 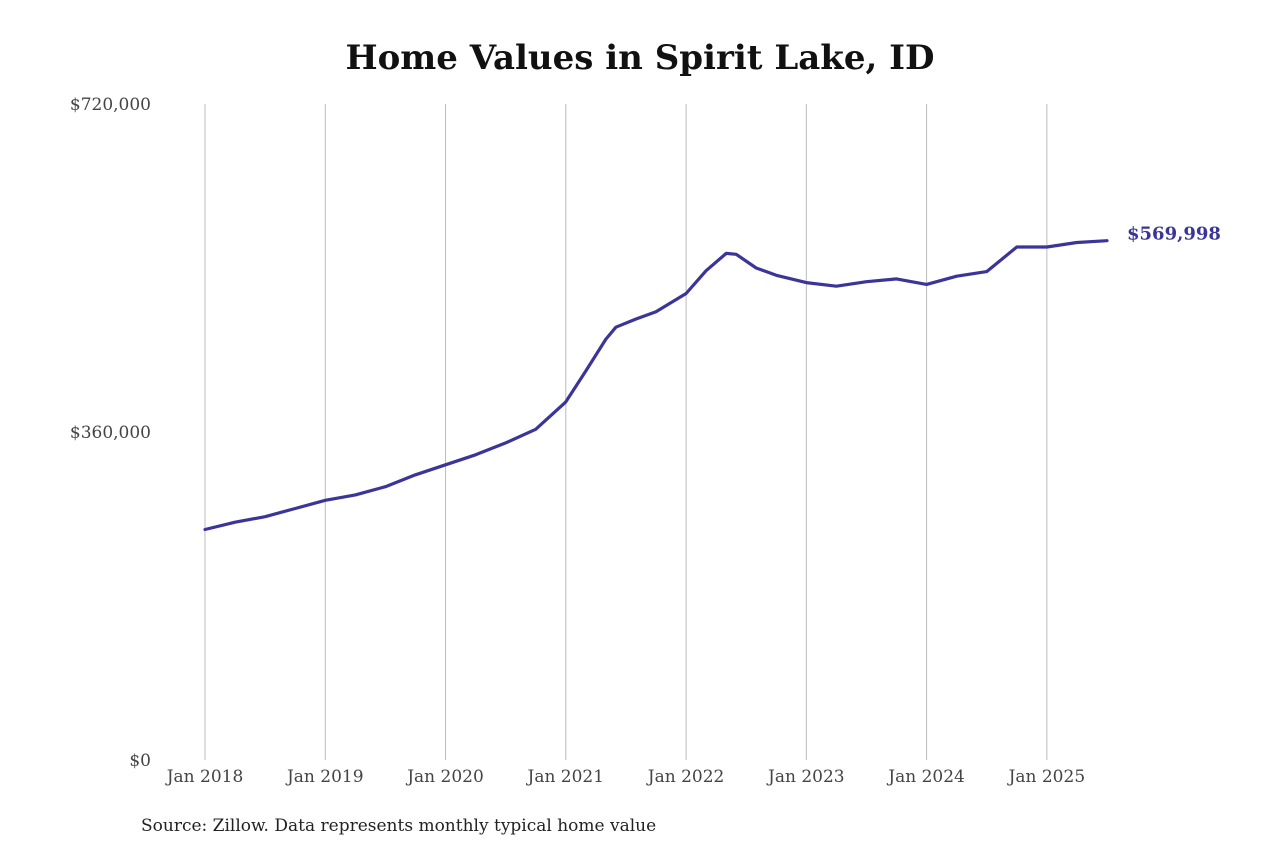 What do you see at coordinates (925, 777) in the screenshot?
I see `x-tick-label-6: Jan 2024` at bounding box center [925, 777].